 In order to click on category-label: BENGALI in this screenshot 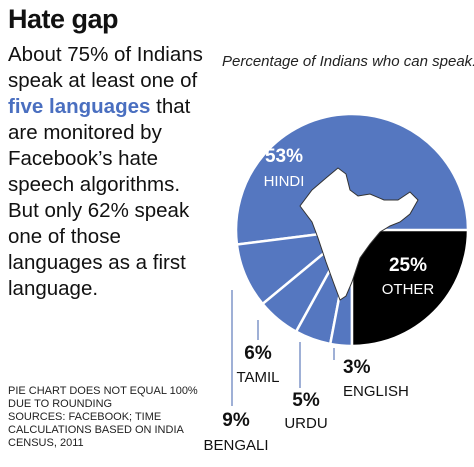, I will do `click(235, 445)`.